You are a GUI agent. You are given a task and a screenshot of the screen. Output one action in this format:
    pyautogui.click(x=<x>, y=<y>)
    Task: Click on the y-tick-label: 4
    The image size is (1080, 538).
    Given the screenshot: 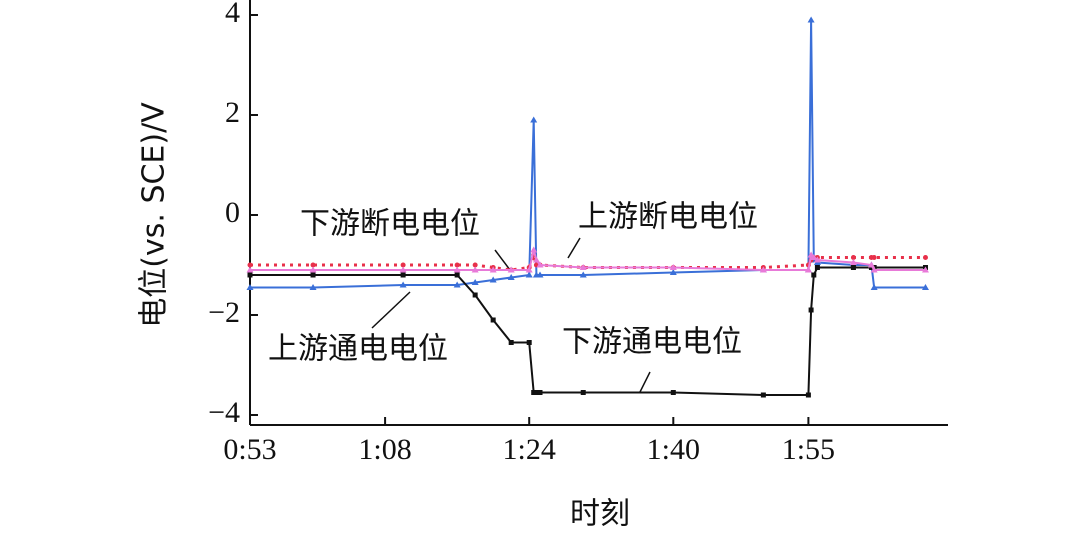 What is the action you would take?
    pyautogui.click(x=232, y=14)
    